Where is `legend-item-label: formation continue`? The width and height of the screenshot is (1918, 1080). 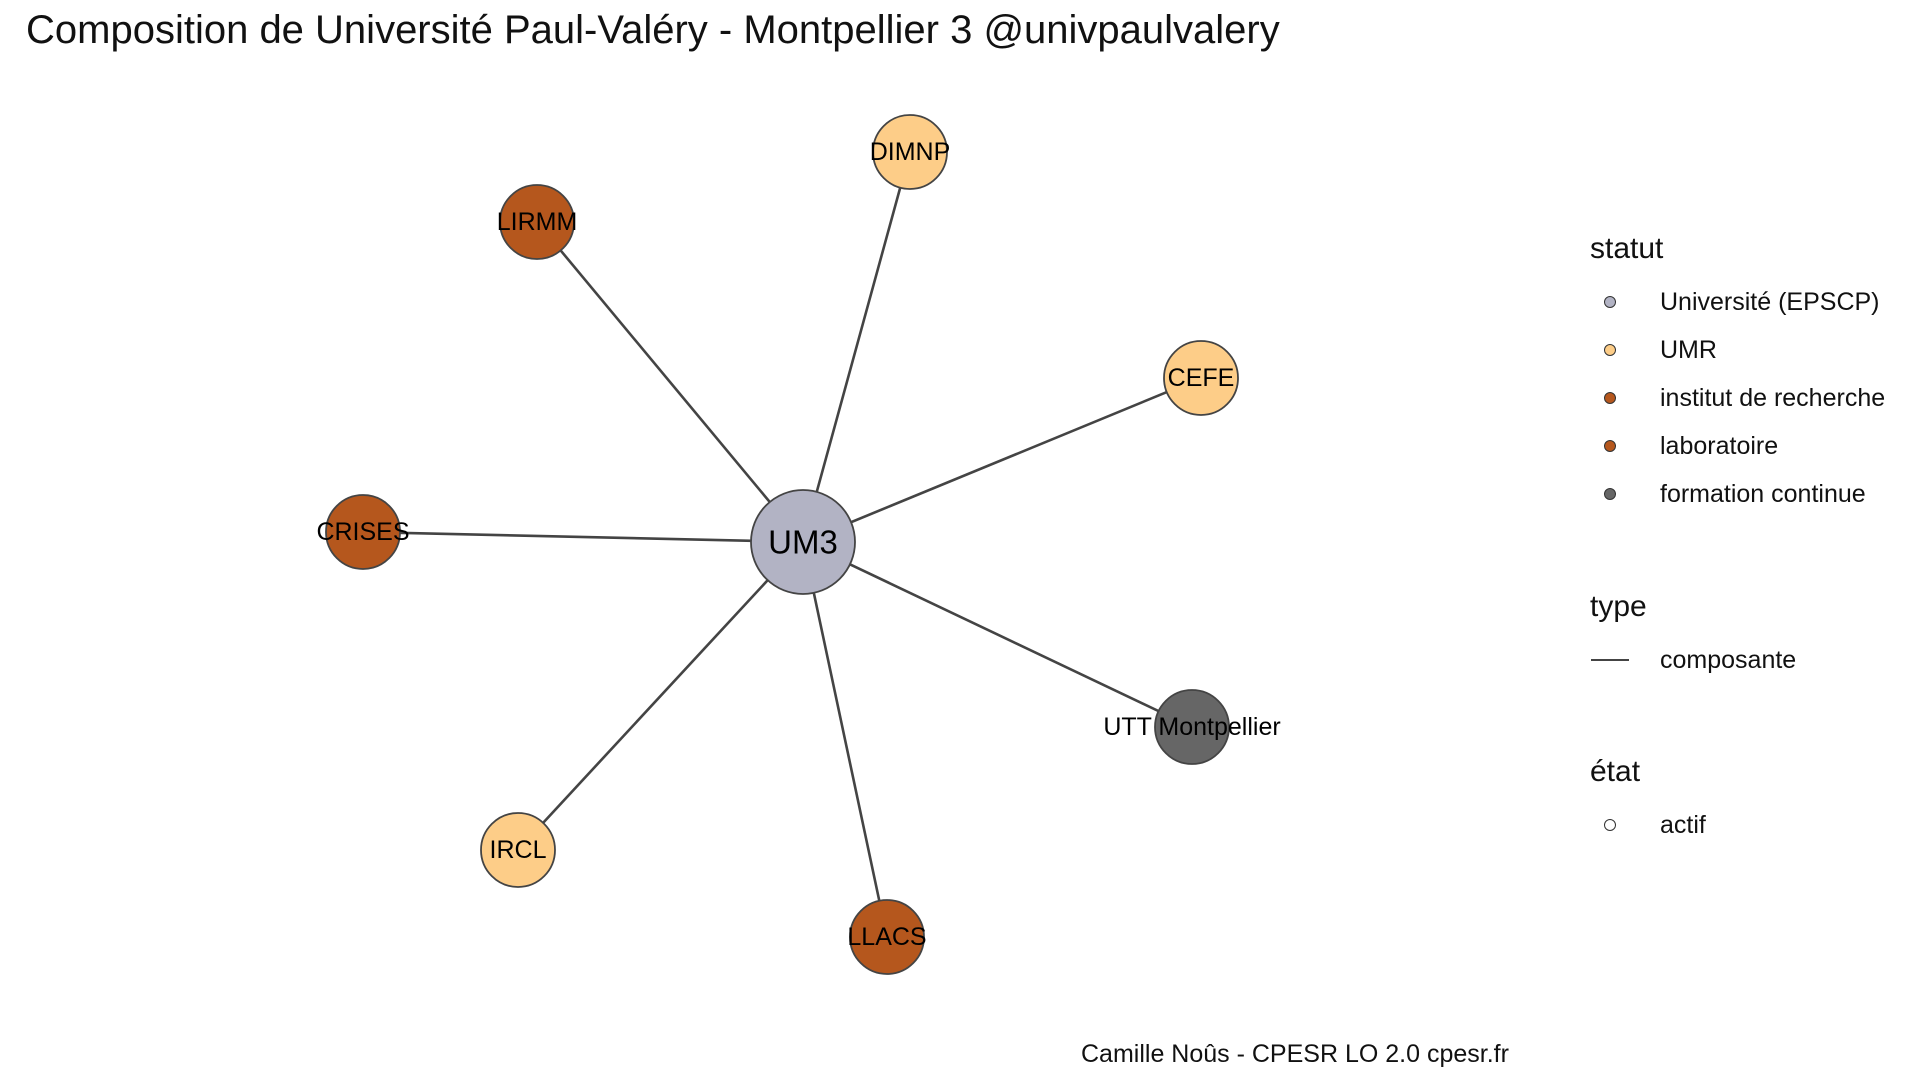 legend-item-label: formation continue is located at coordinates (1763, 493).